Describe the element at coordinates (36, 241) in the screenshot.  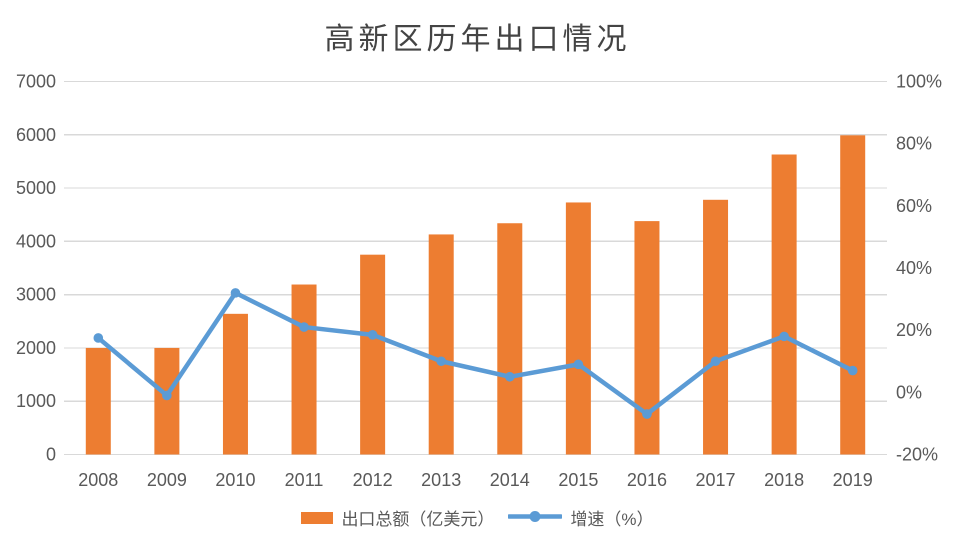
I see `left-tick-label-4000: 4000` at that location.